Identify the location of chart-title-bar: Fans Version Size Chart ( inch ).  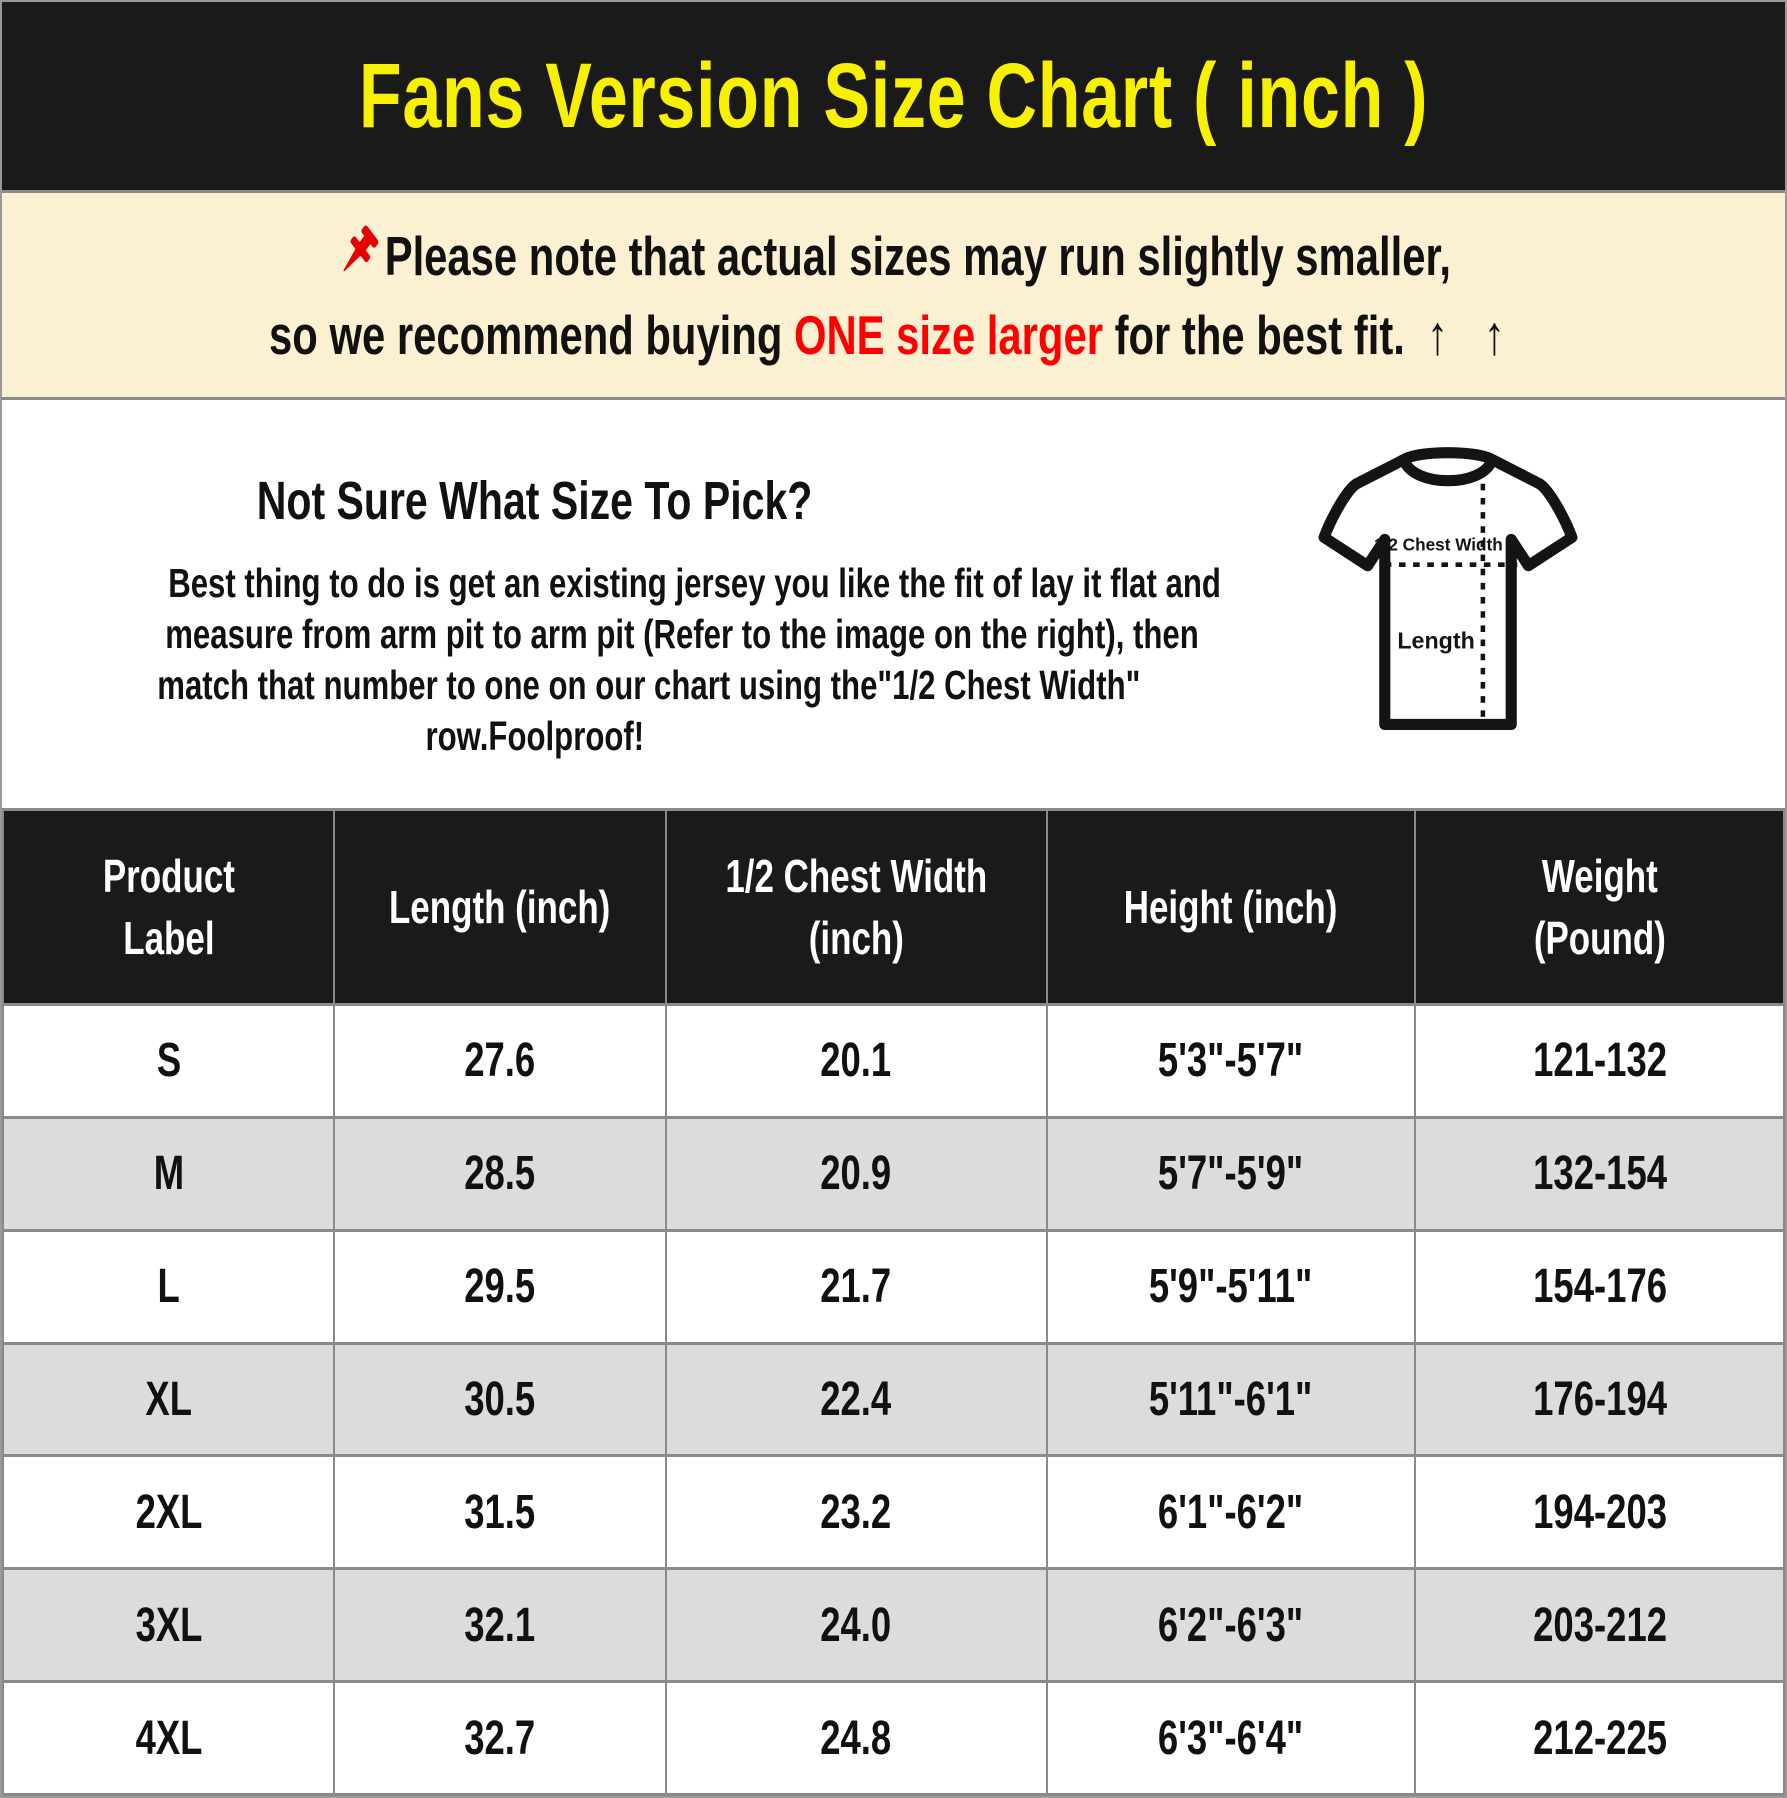
(893, 97).